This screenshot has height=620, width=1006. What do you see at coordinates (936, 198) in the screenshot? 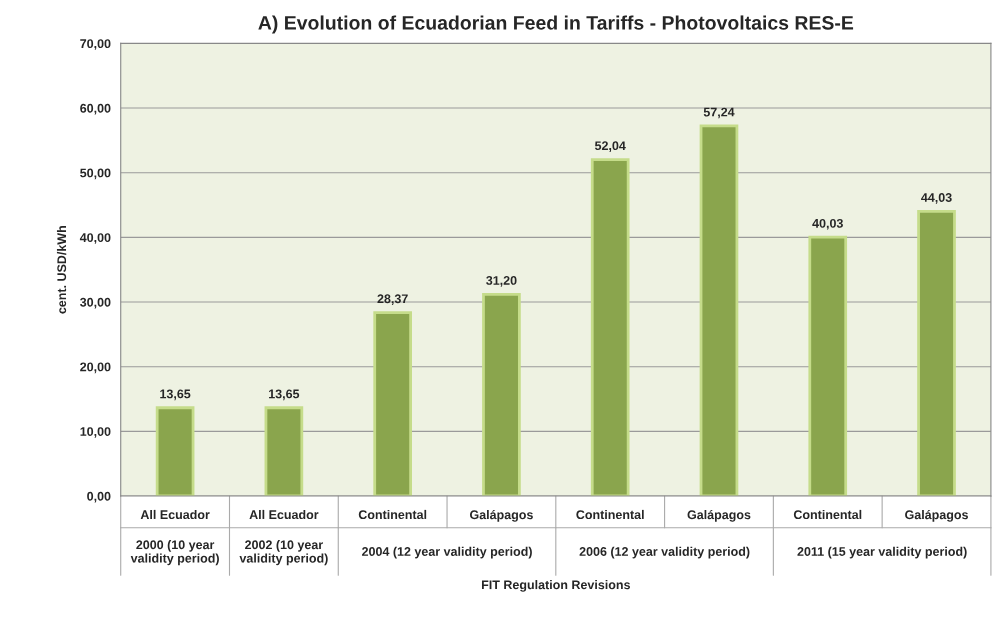
I see `data-label: 44,03` at bounding box center [936, 198].